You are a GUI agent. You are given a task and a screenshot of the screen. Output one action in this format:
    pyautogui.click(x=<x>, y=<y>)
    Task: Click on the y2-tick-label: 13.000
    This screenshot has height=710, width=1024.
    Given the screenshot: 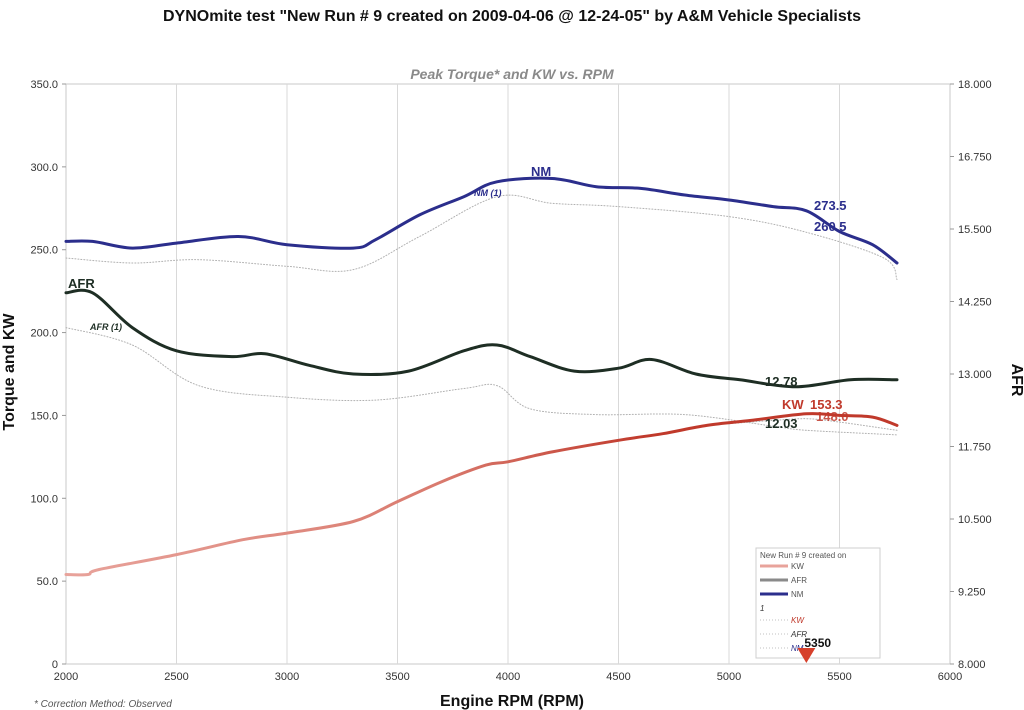 What is the action you would take?
    pyautogui.click(x=975, y=375)
    